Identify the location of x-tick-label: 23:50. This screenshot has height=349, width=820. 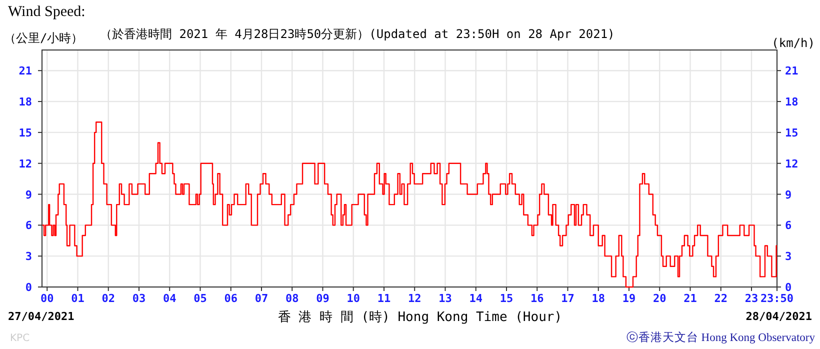
(777, 298).